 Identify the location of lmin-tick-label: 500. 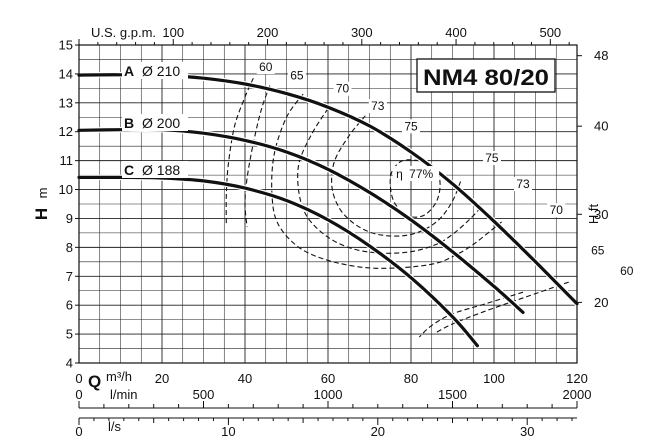
(204, 394).